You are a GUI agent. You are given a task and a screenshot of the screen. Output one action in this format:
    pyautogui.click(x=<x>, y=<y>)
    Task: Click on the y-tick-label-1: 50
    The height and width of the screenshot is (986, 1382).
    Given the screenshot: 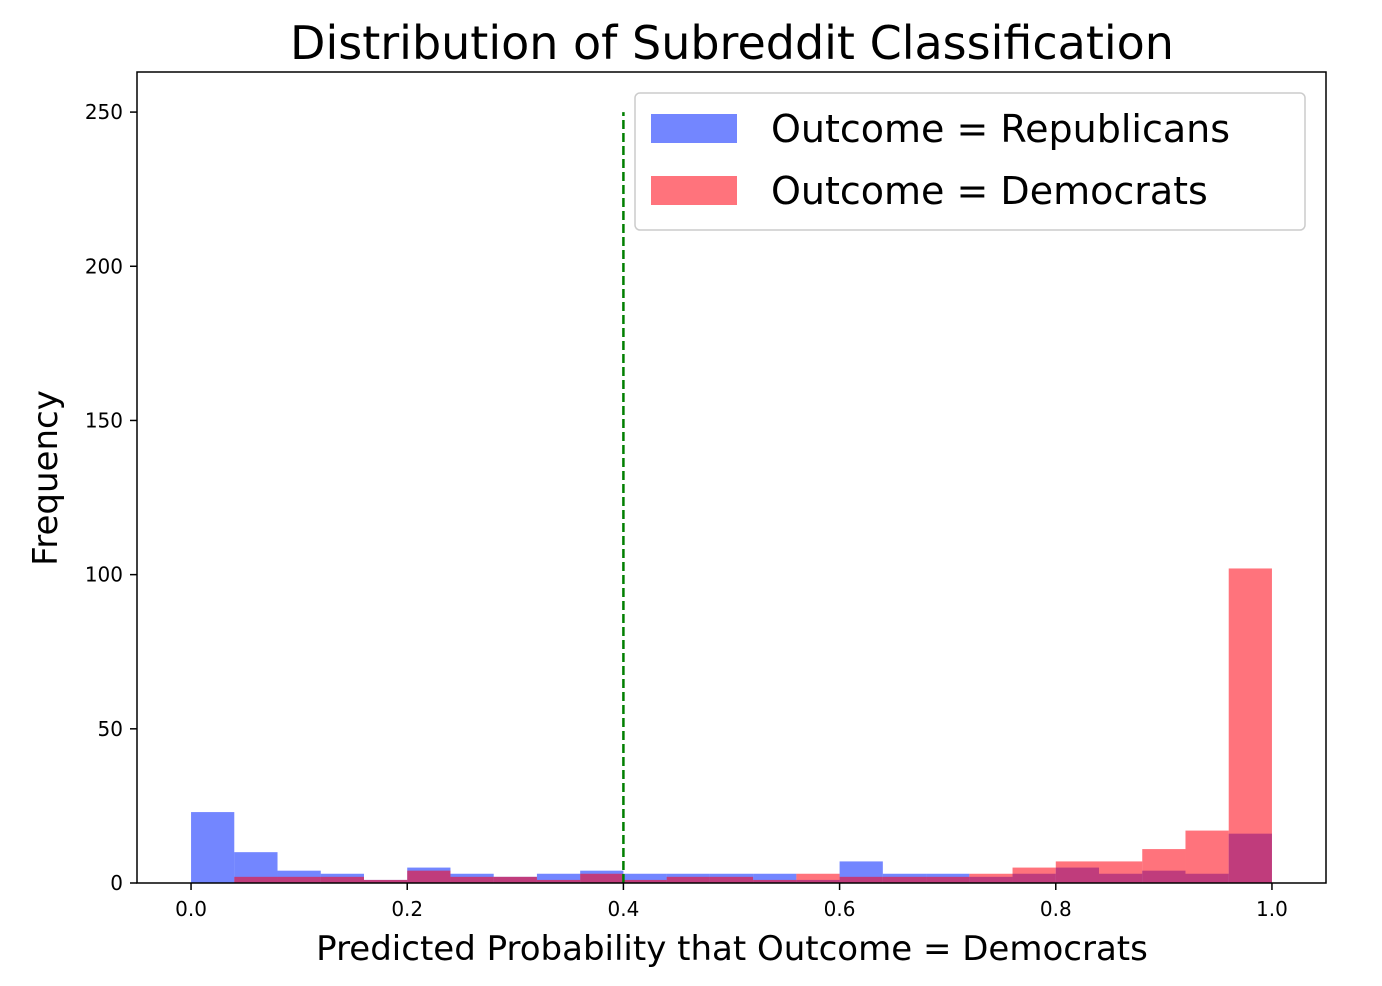 What is the action you would take?
    pyautogui.click(x=110, y=729)
    